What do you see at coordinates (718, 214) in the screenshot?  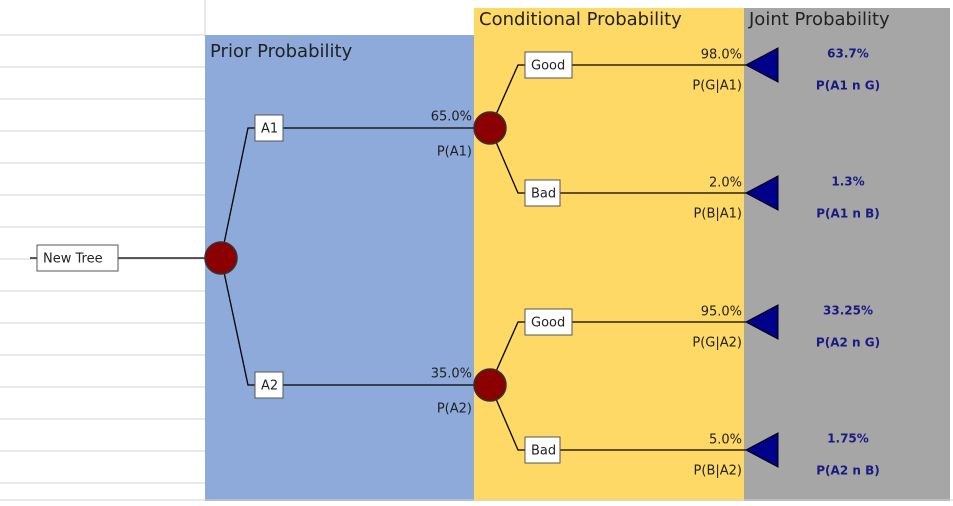 I see `outcome-name: P(B|A1)` at bounding box center [718, 214].